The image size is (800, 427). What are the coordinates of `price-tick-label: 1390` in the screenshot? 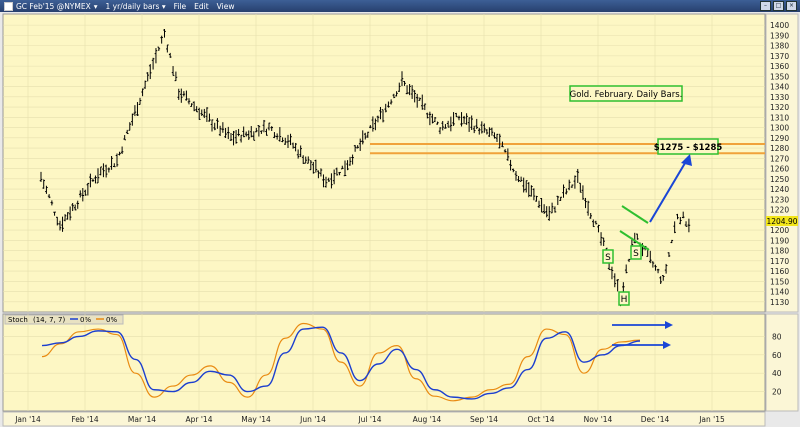 It's located at (779, 35).